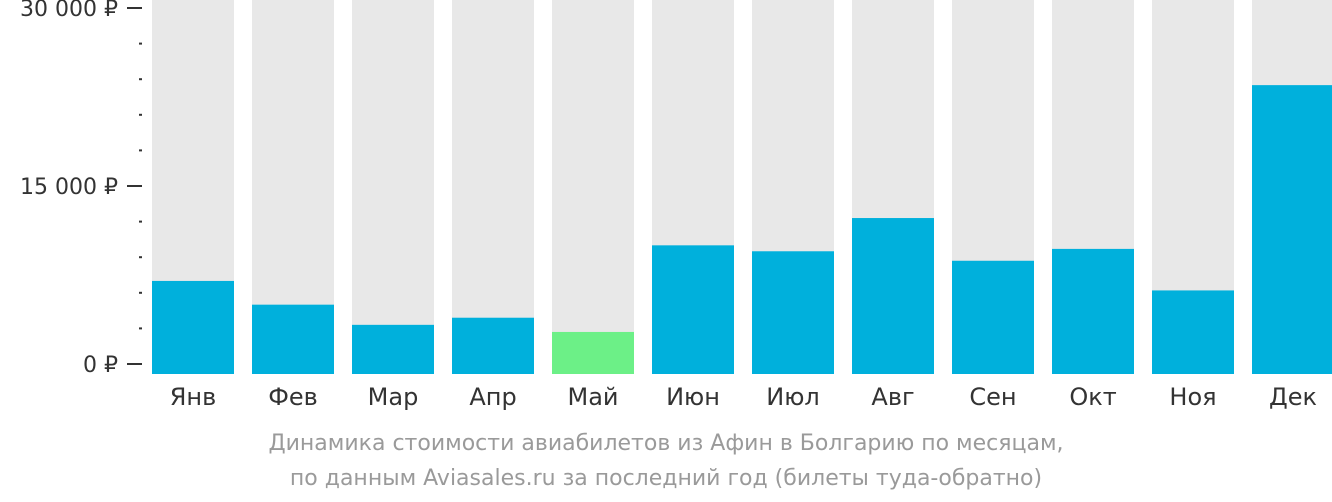 This screenshot has width=1332, height=502. What do you see at coordinates (592, 397) in the screenshot?
I see `x-tick-label: Май` at bounding box center [592, 397].